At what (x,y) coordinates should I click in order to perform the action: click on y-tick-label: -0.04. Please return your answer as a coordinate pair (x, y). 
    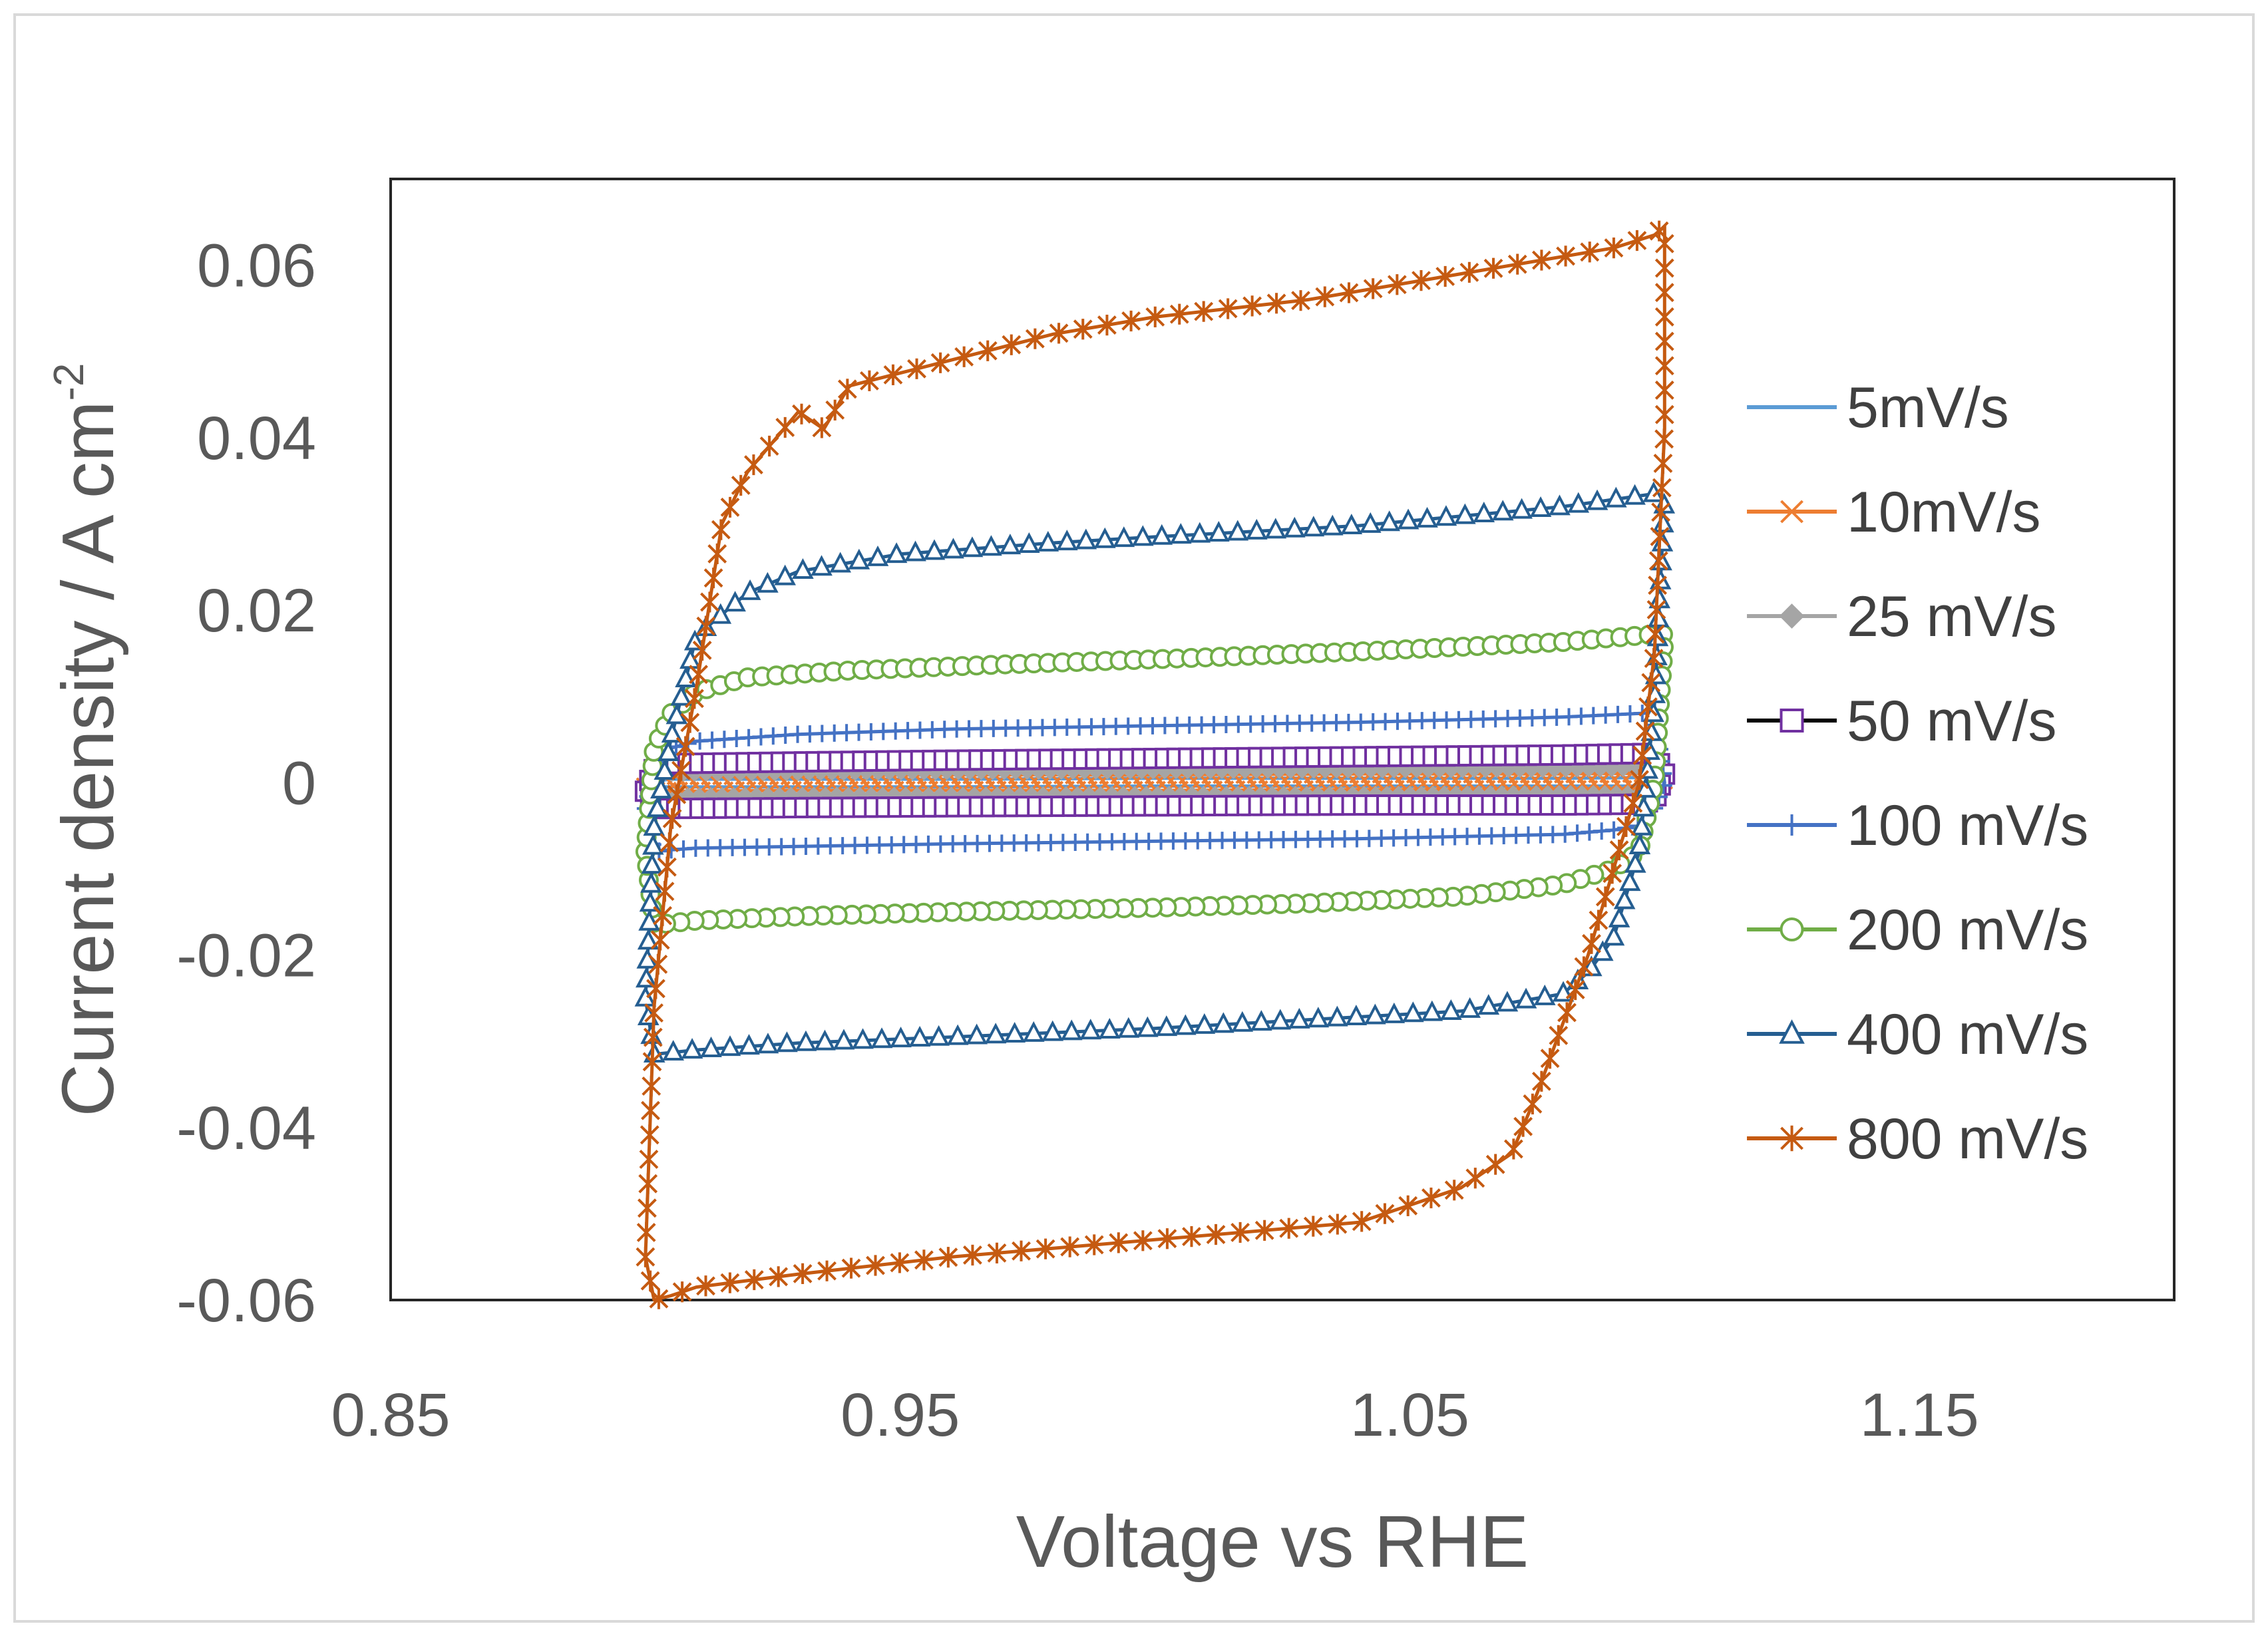
    Looking at the image, I should click on (246, 1128).